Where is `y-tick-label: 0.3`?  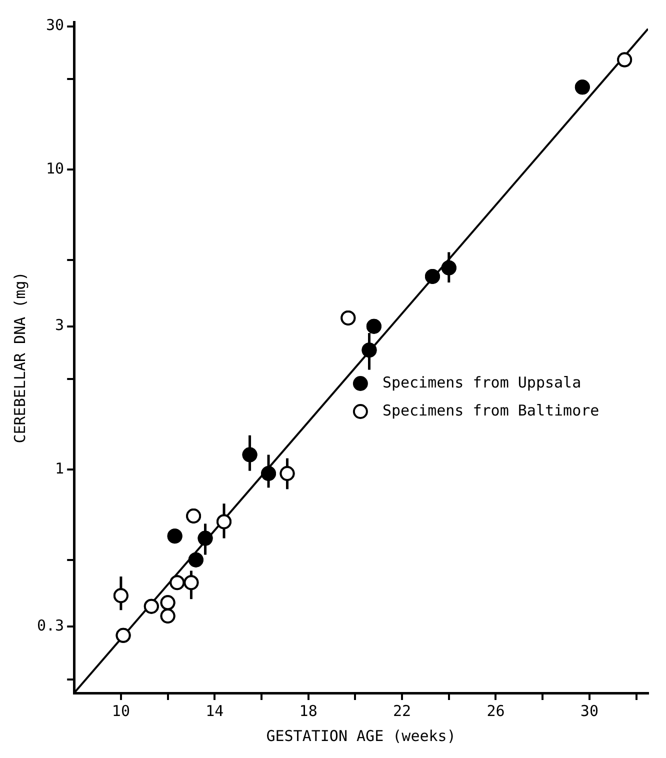 y-tick-label: 0.3 is located at coordinates (50, 625).